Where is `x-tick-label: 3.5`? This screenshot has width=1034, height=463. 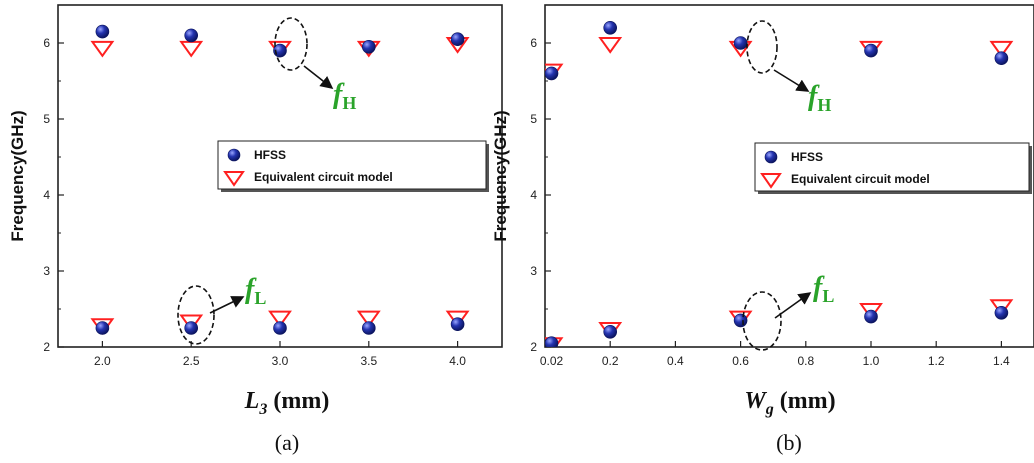
x-tick-label: 3.5 is located at coordinates (368, 361).